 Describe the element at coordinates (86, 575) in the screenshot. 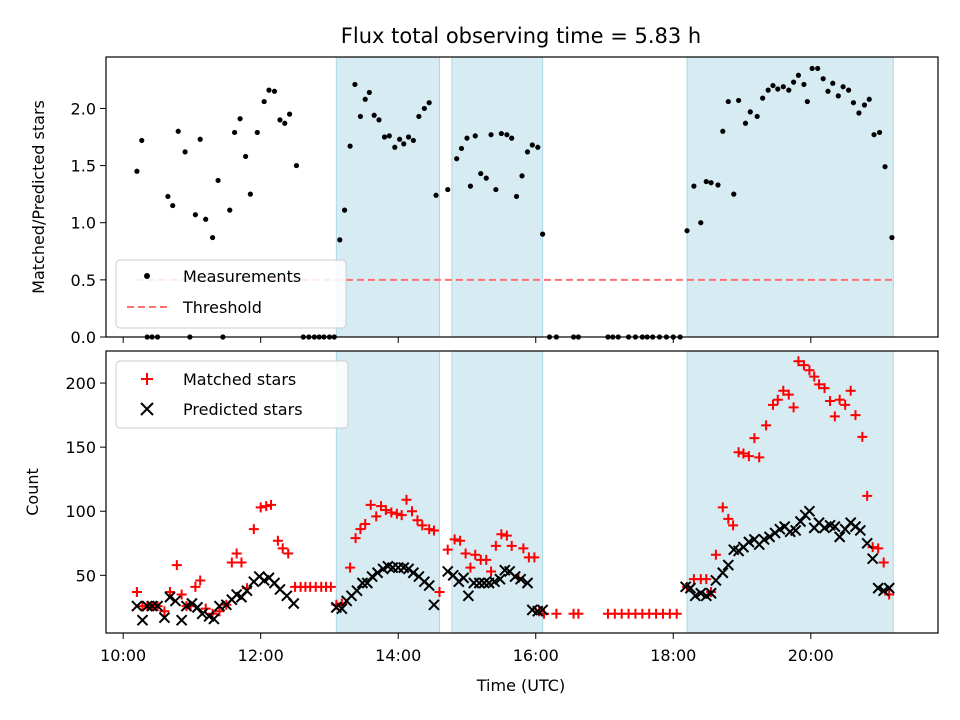

I see `y-tick-label: 50` at that location.